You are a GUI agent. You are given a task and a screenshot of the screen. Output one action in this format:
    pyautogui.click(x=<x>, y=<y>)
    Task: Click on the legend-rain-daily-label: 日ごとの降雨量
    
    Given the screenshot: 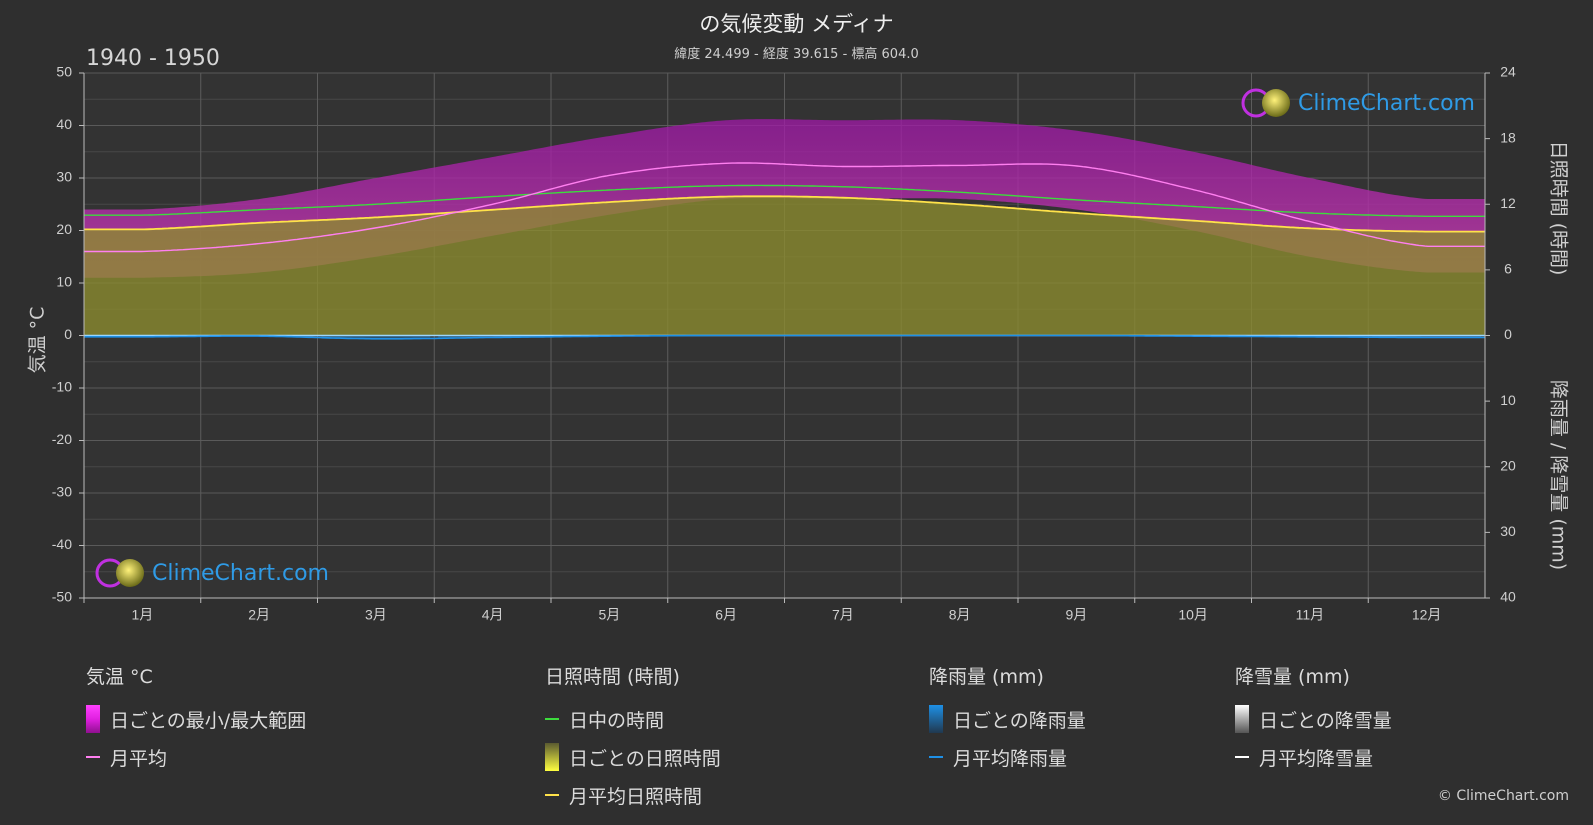 What is the action you would take?
    pyautogui.click(x=1019, y=720)
    